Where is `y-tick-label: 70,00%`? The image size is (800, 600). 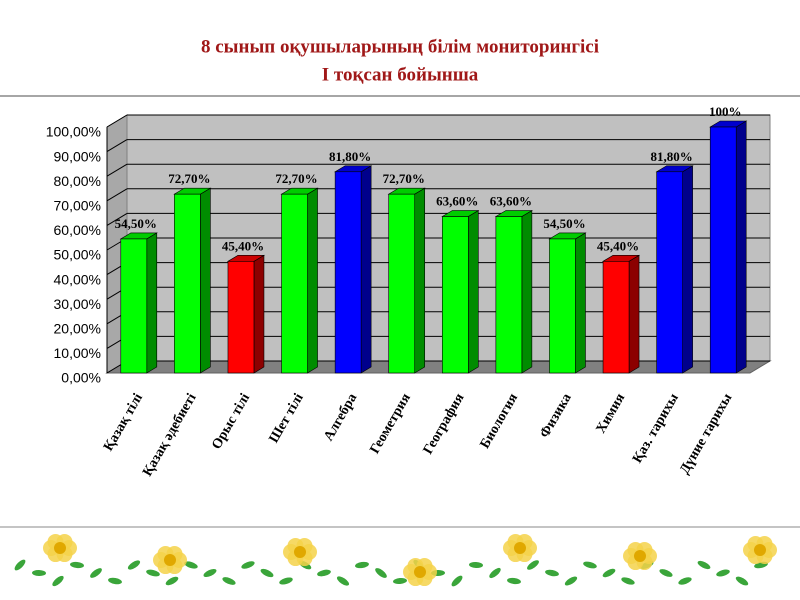
y-tick-label: 70,00% is located at coordinates (77, 206).